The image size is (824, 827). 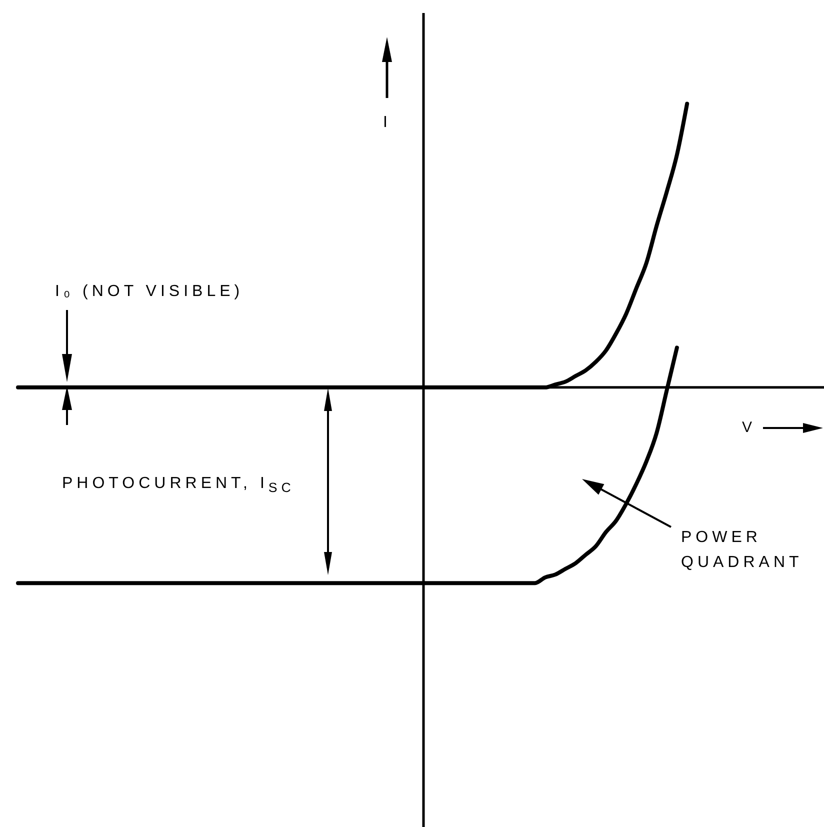 I want to click on x-axis-title: V, so click(x=749, y=428).